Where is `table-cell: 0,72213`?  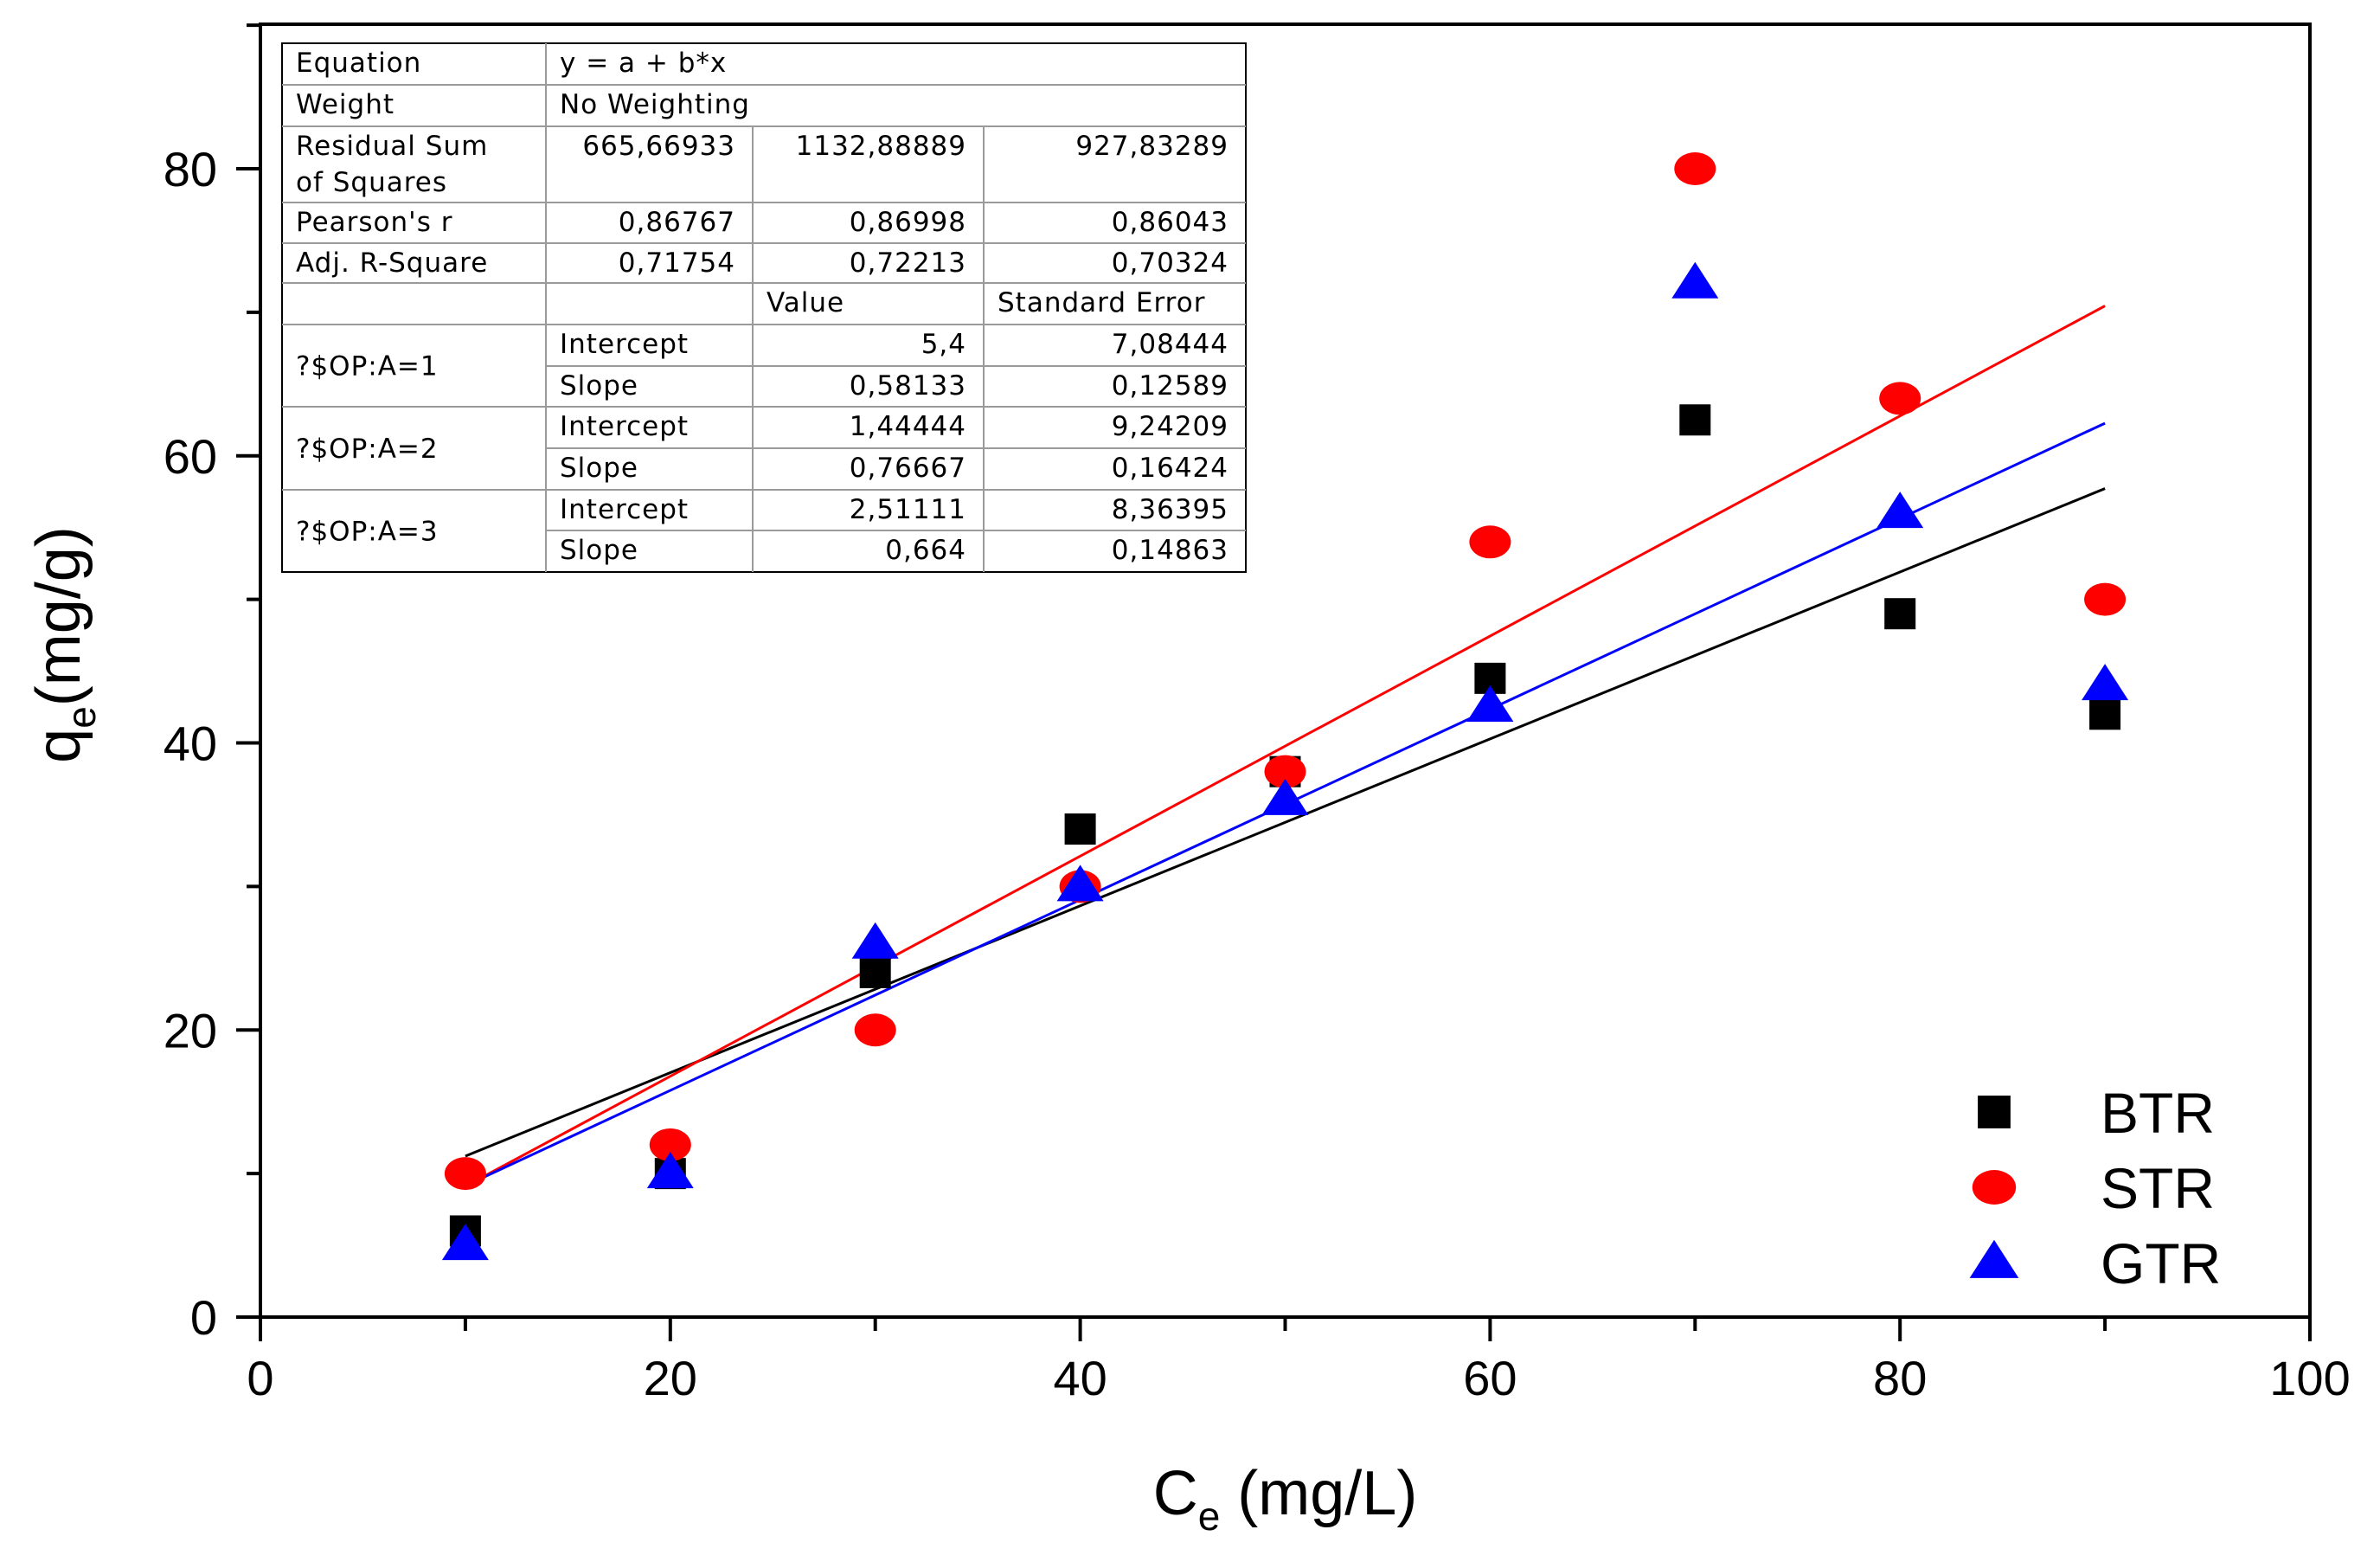 table-cell: 0,72213 is located at coordinates (908, 263).